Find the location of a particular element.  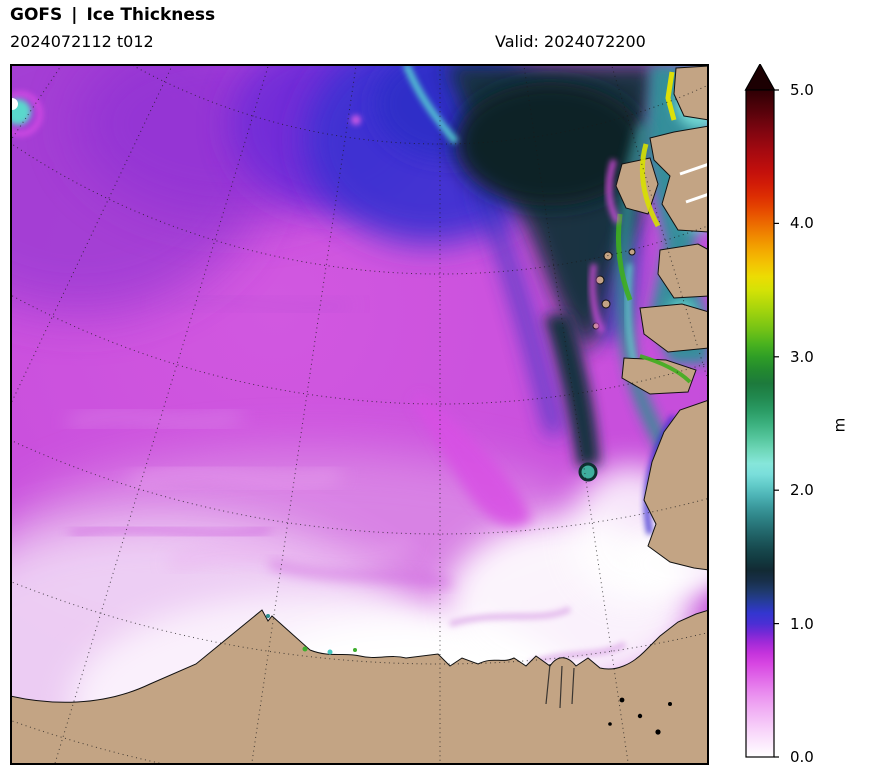

model-name: GOFS is located at coordinates (36, 15).